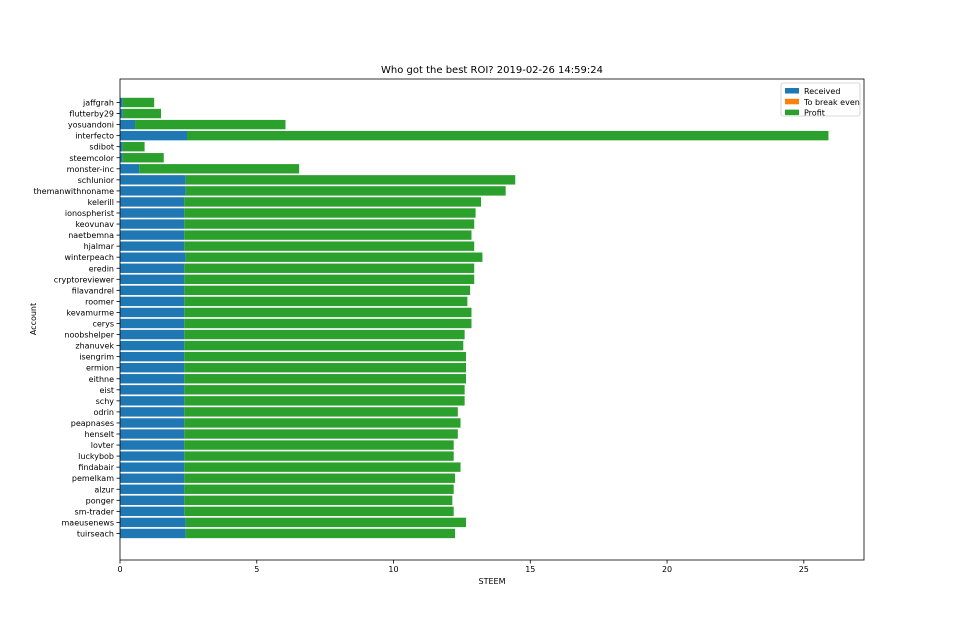 This screenshot has width=960, height=640. I want to click on y-tick-label: eredin, so click(101, 268).